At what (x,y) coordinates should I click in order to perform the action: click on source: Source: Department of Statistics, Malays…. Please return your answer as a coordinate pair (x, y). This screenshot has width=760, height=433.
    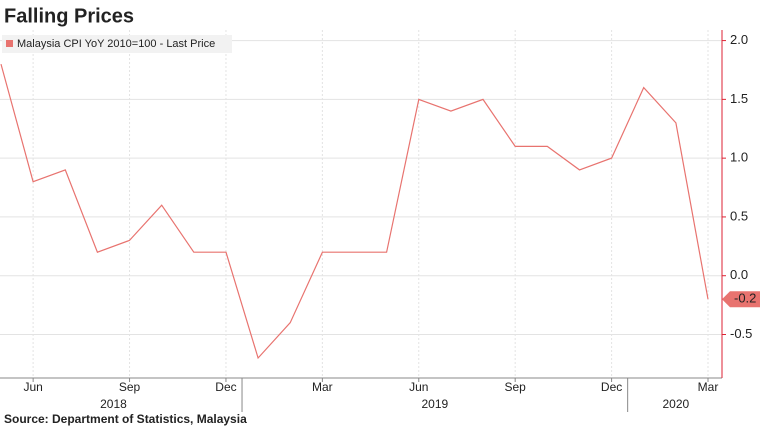
    Looking at the image, I should click on (125, 419).